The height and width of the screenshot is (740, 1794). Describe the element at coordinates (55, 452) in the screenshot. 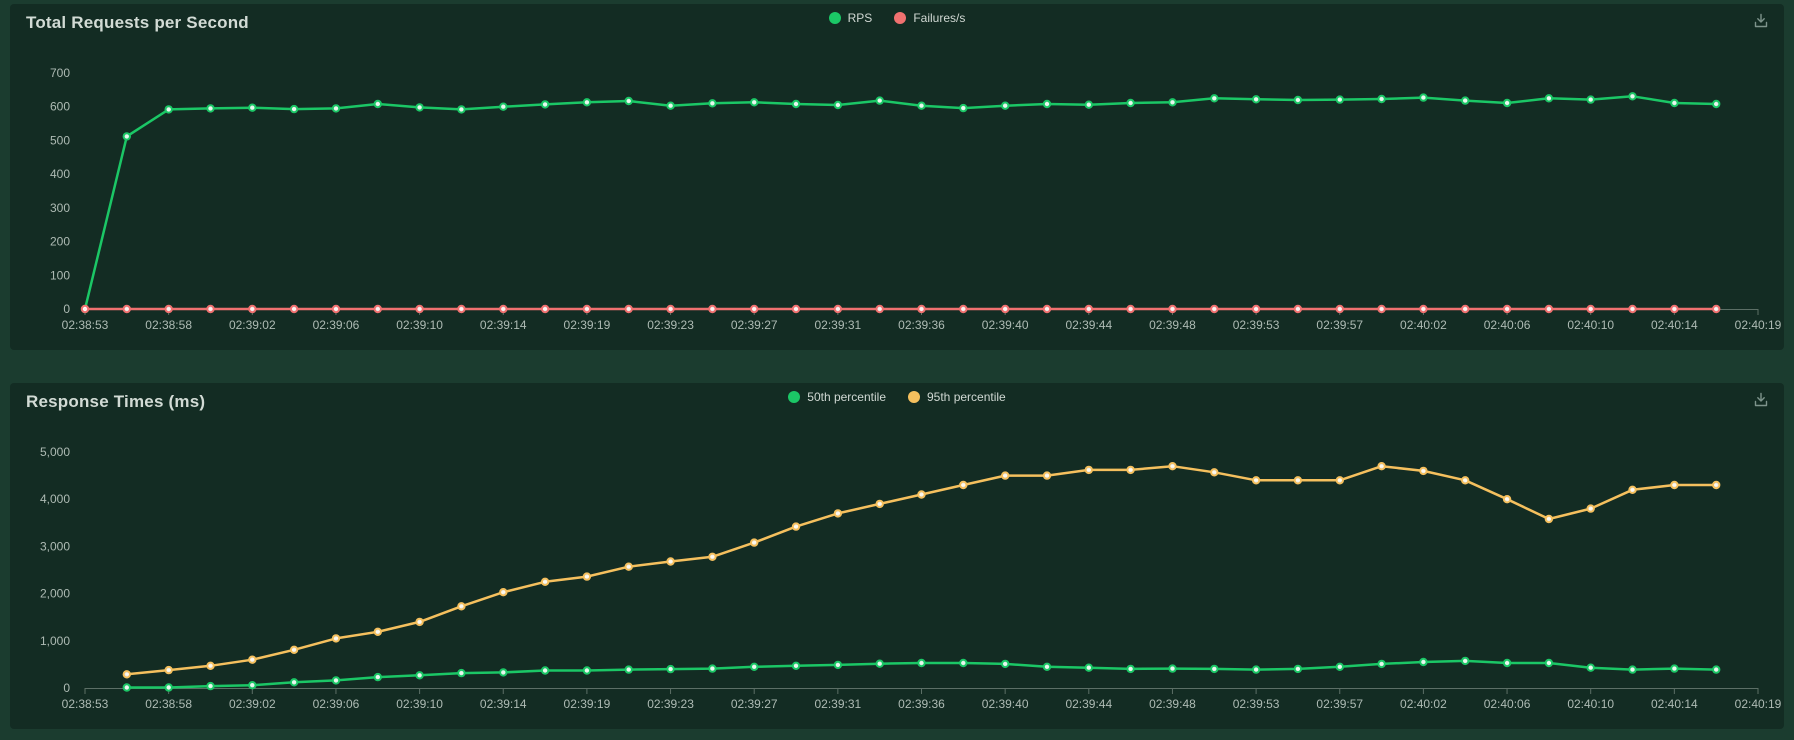

I see `y-tick-label: 5,000` at that location.